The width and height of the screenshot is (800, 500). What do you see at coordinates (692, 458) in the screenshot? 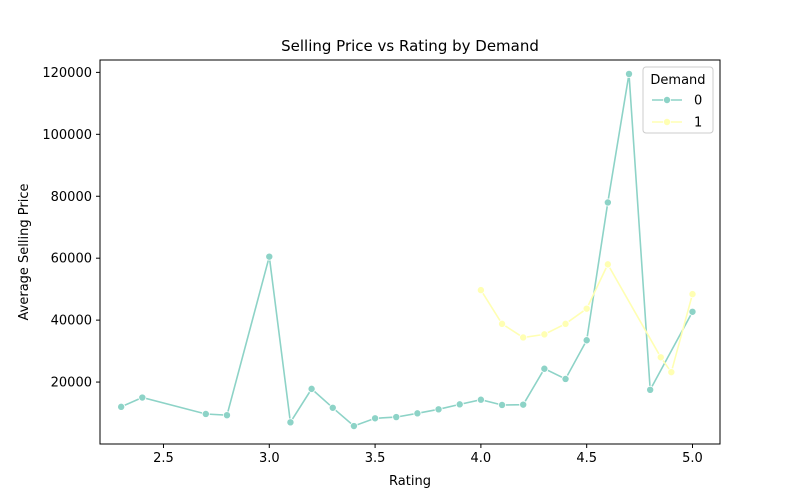
I see `x-tick-label: 5.0` at bounding box center [692, 458].